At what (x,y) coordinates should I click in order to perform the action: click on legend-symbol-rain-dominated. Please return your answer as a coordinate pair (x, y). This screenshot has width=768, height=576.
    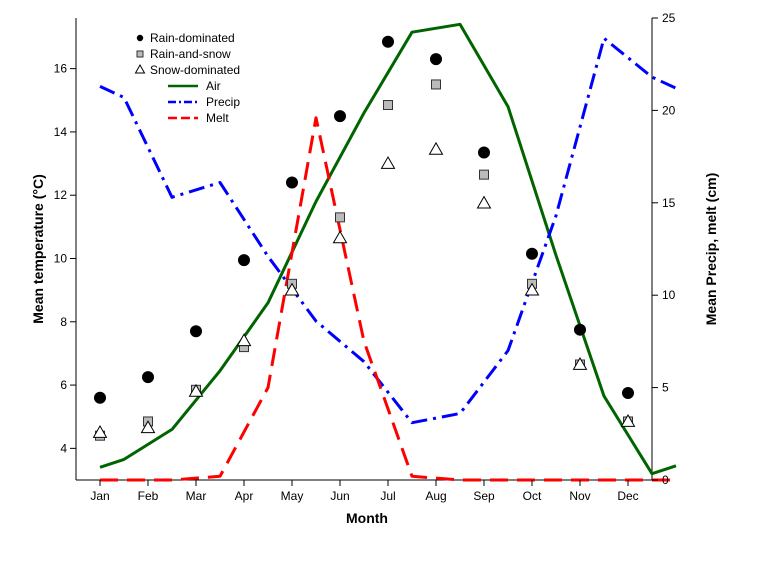
    Looking at the image, I should click on (140, 38).